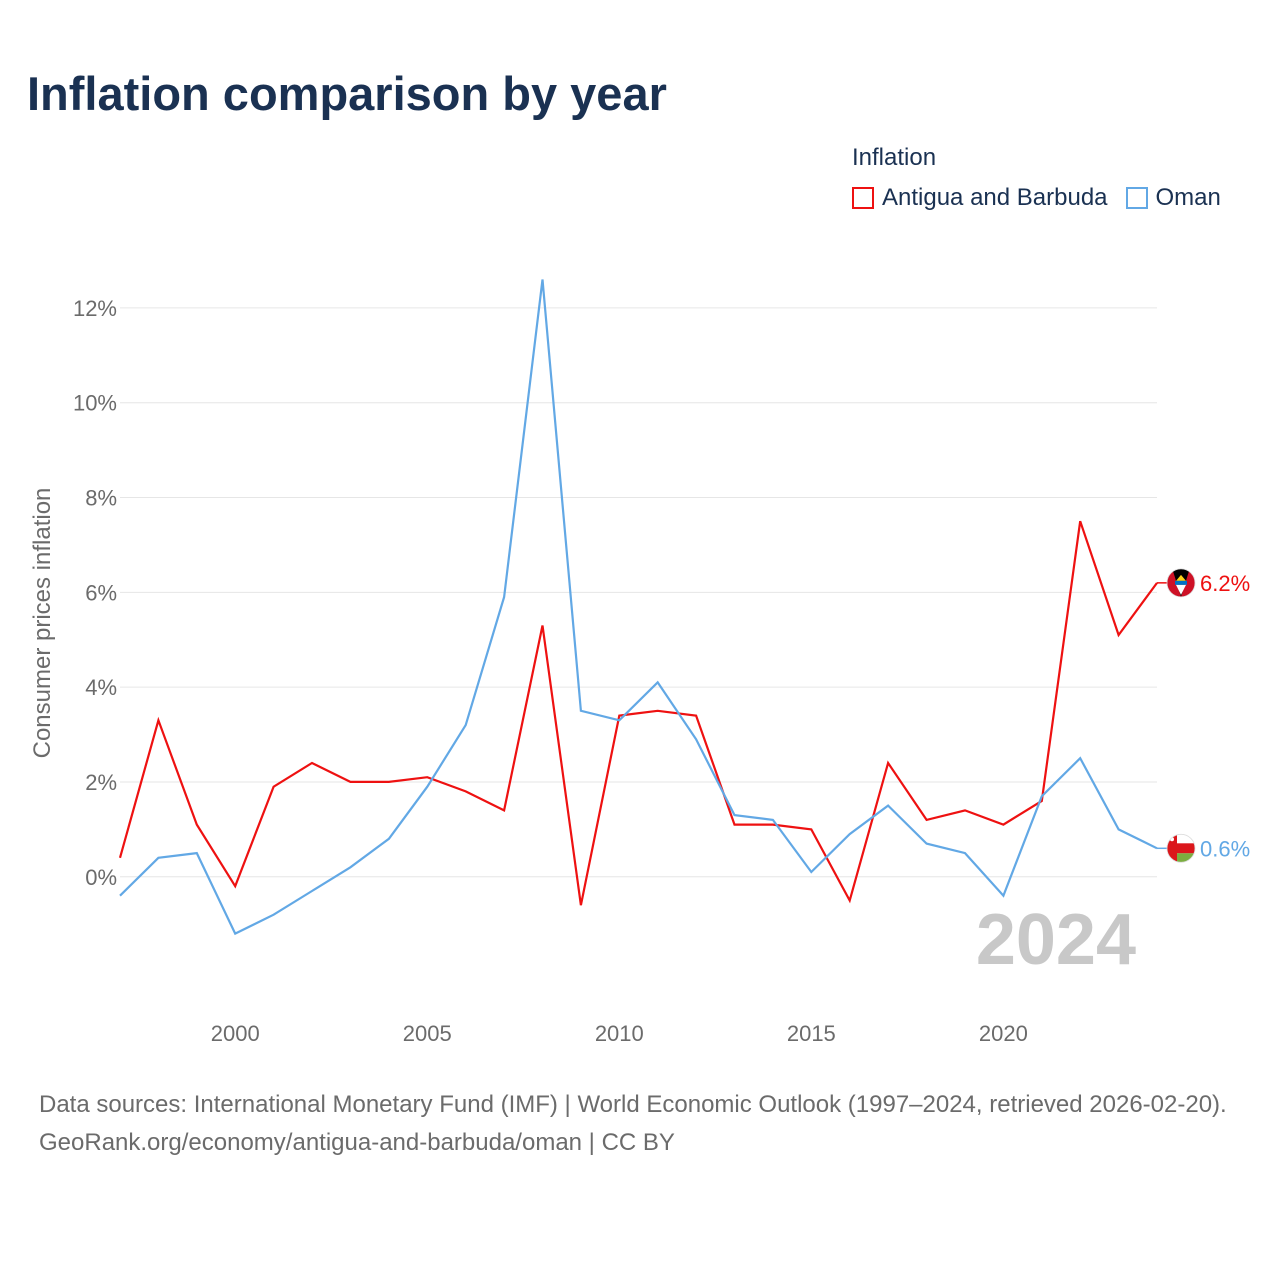 The height and width of the screenshot is (1280, 1280). Describe the element at coordinates (347, 93) in the screenshot. I see `chart-title: Inflation comparison by year` at that location.